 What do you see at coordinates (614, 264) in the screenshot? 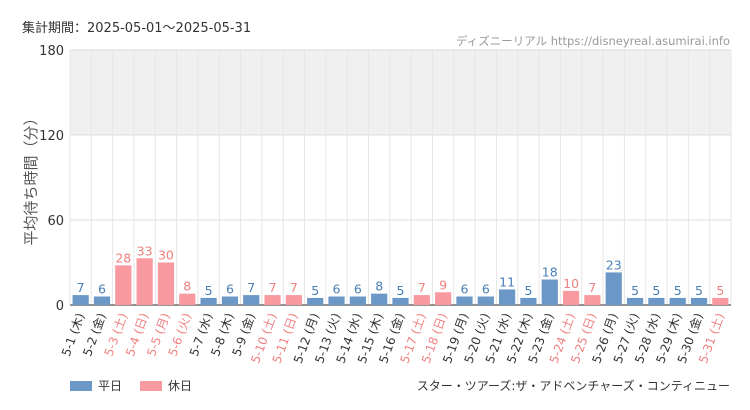
I see `data-label: 23` at bounding box center [614, 264].